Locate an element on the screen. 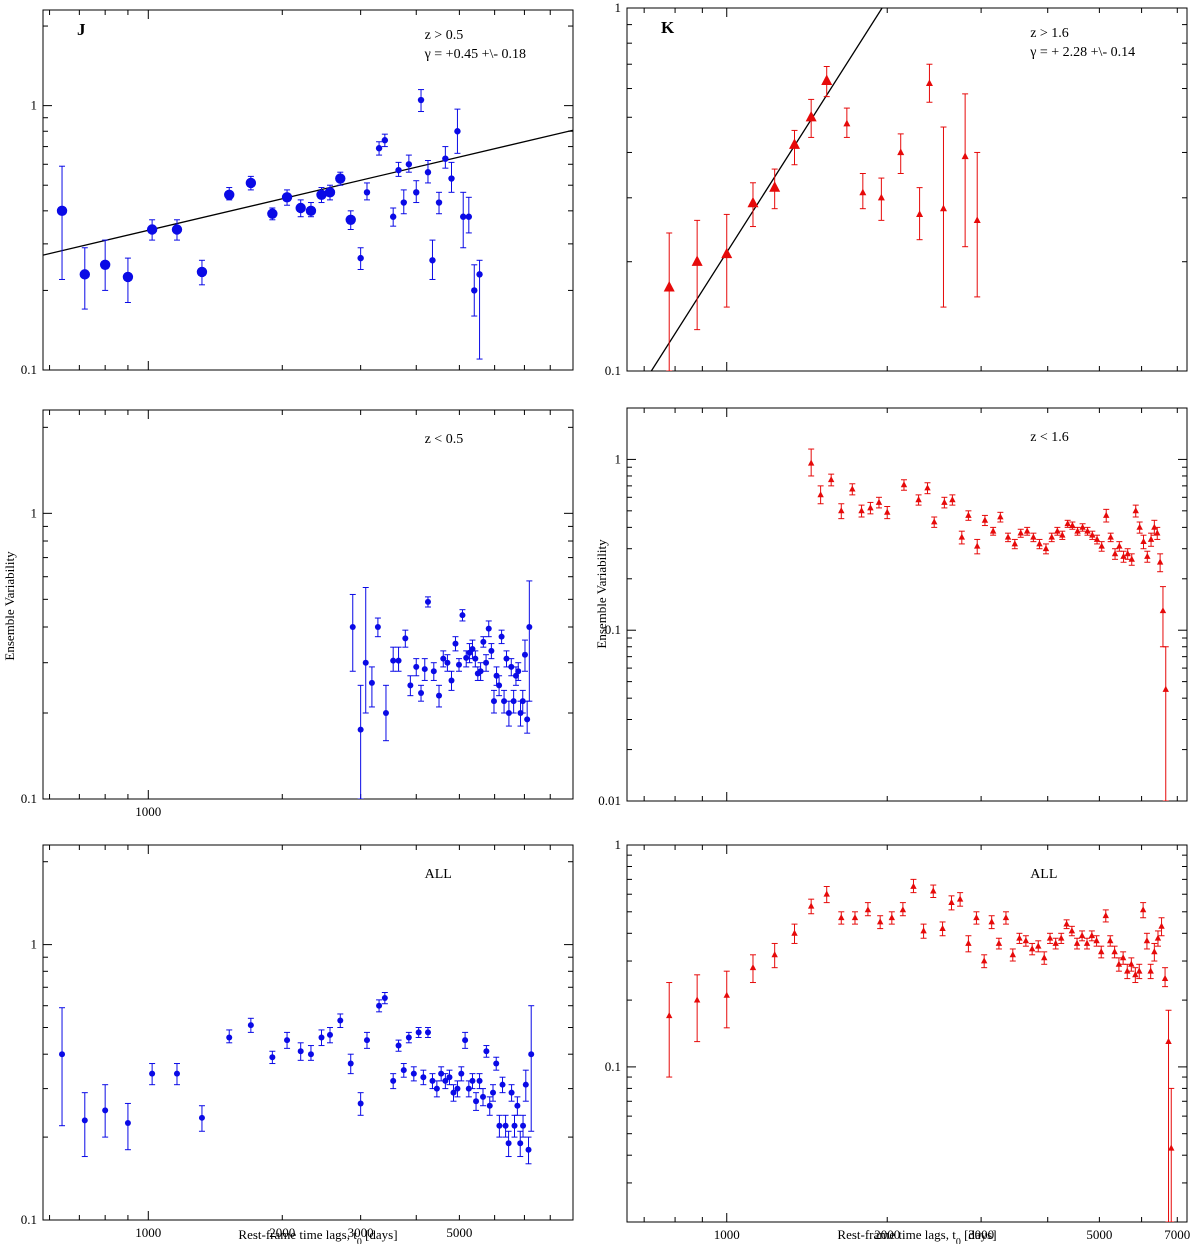  panel-J-high: 0.1 1 J z > 0.5 γ = +0.45 +\- 0.18 is located at coordinates (297, 193).